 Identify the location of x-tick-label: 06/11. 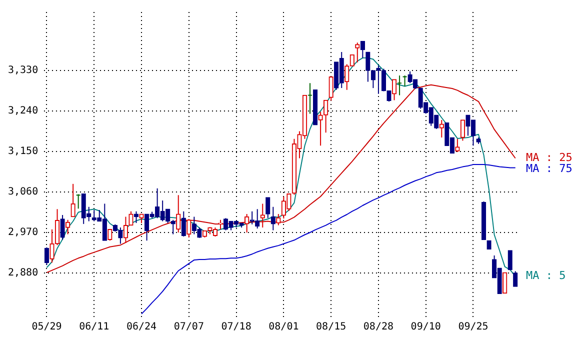
(94, 327).